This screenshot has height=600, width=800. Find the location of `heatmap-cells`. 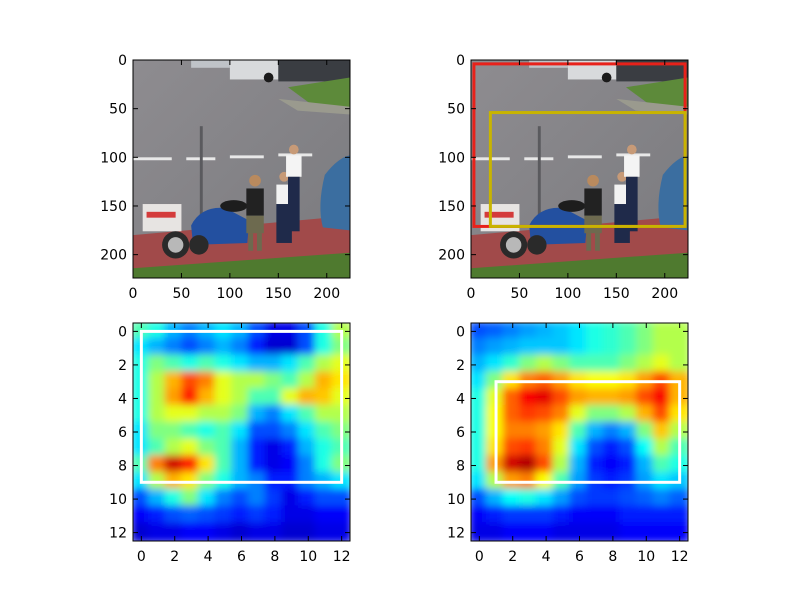

heatmap-cells is located at coordinates (579, 432).